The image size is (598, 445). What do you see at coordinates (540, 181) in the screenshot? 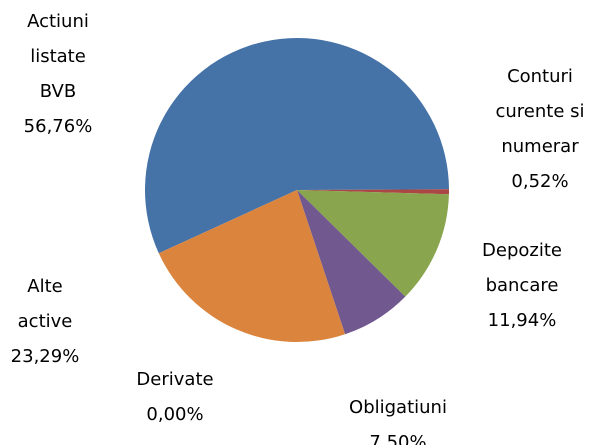
I see `value-label: 0,52%` at bounding box center [540, 181].